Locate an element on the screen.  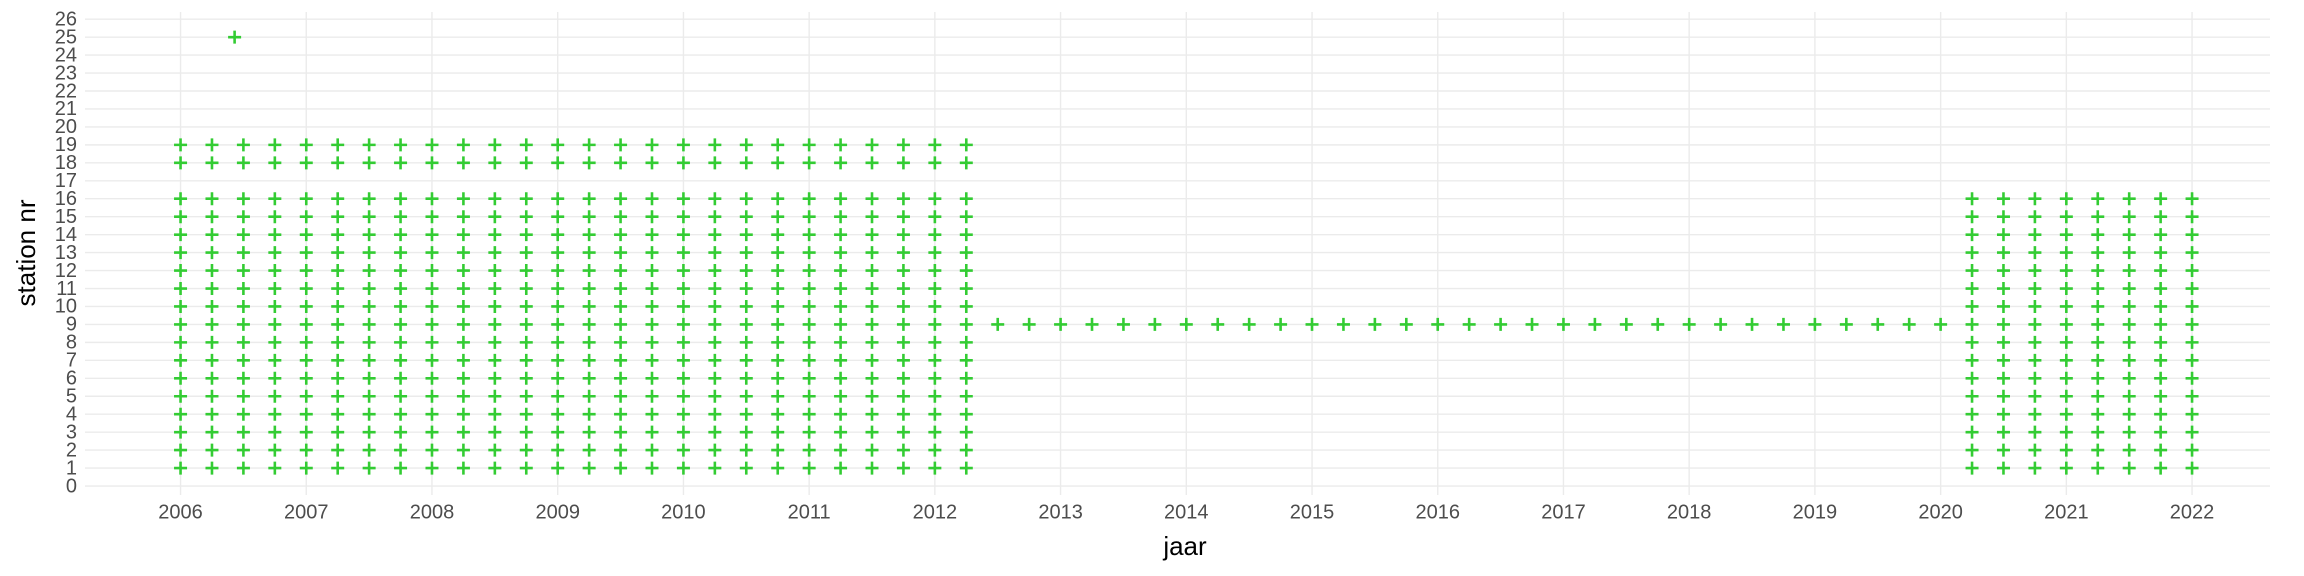
y-tick-label: 4 is located at coordinates (71, 414).